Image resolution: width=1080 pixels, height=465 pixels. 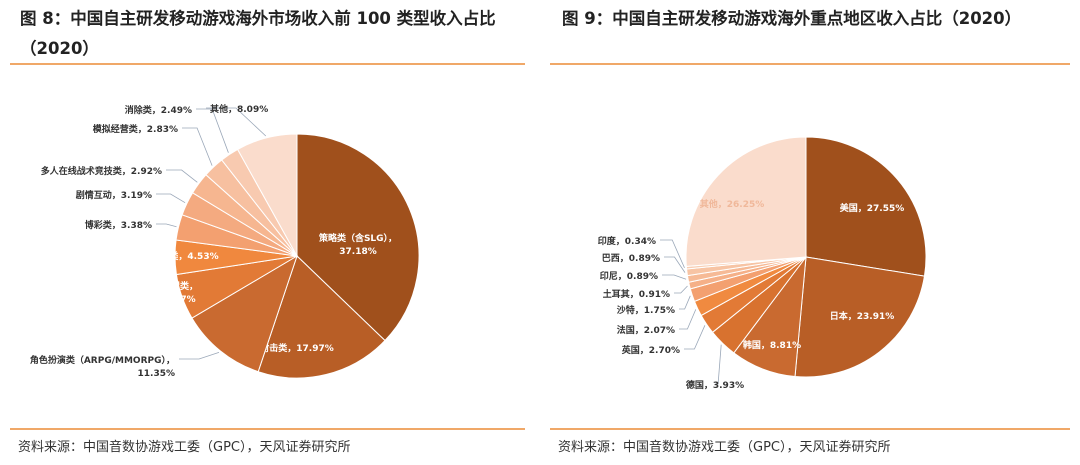 I want to click on slice-label-1-1: 射击类，17.97%, so click(x=296, y=348).